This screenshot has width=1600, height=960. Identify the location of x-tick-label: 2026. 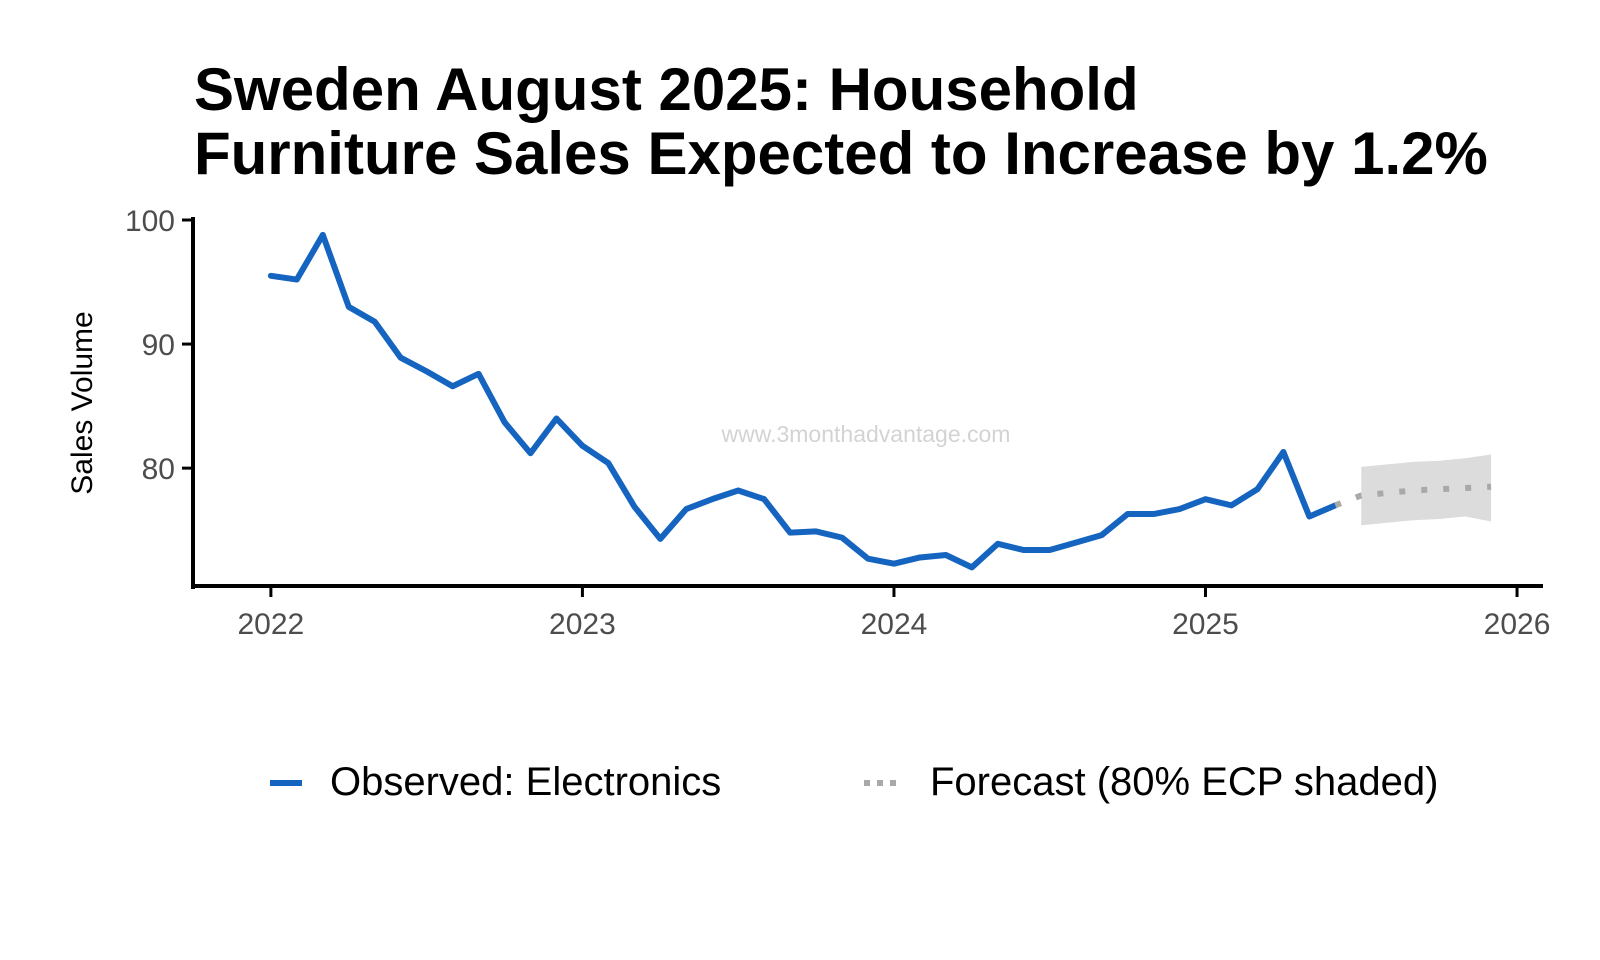
(1517, 624).